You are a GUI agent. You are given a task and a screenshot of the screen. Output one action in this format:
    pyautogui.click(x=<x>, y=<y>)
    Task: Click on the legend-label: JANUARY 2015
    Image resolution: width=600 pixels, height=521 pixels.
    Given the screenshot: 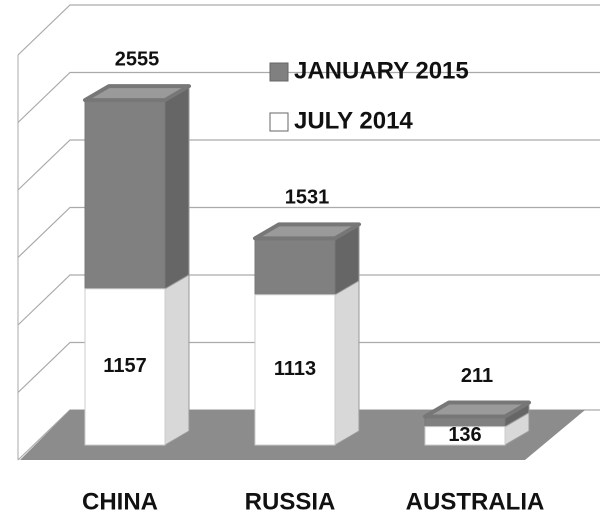 What is the action you would take?
    pyautogui.click(x=381, y=70)
    